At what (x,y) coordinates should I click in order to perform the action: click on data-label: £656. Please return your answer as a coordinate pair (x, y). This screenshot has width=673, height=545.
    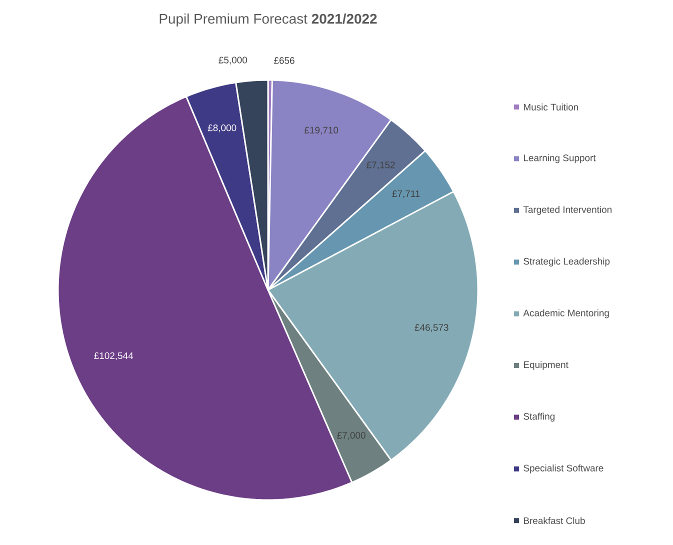
    Looking at the image, I should click on (284, 60).